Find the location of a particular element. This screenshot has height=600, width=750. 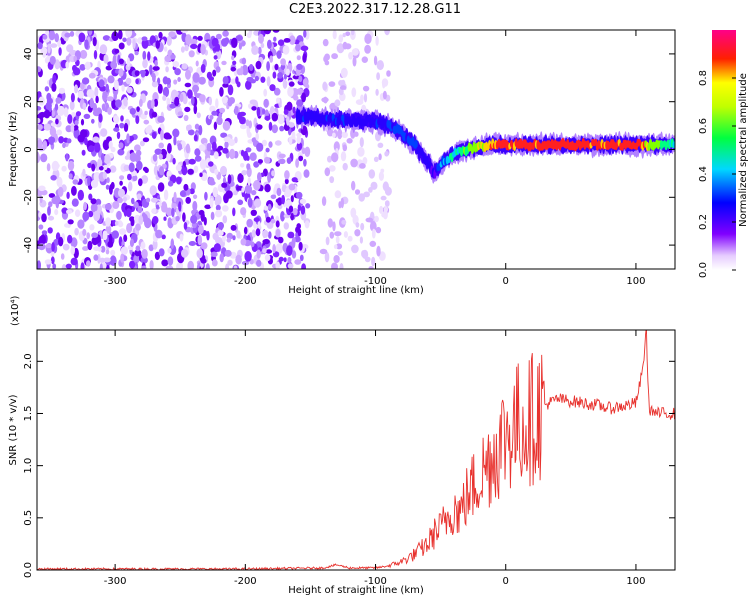

colorbar-label: Normalized spectral amplitude is located at coordinates (743, 150).